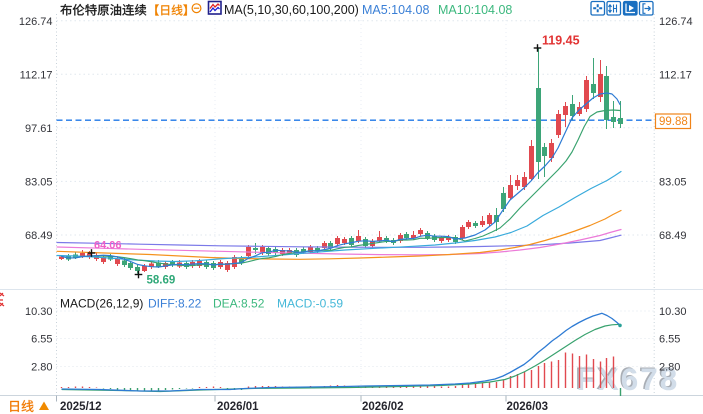 The image size is (703, 414). What do you see at coordinates (161, 281) in the screenshot?
I see `svg-text: 58.69` at bounding box center [161, 281].